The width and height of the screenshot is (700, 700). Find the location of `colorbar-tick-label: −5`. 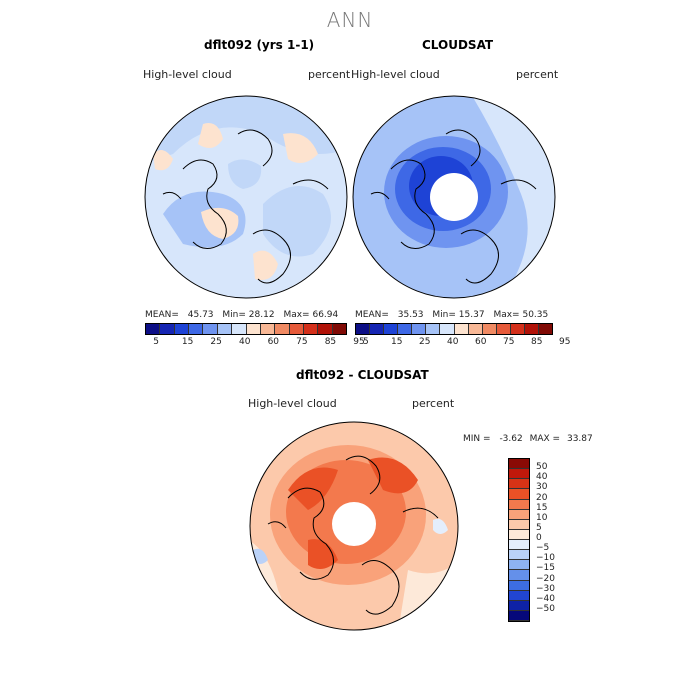

colorbar-tick-label: −5 is located at coordinates (543, 548).